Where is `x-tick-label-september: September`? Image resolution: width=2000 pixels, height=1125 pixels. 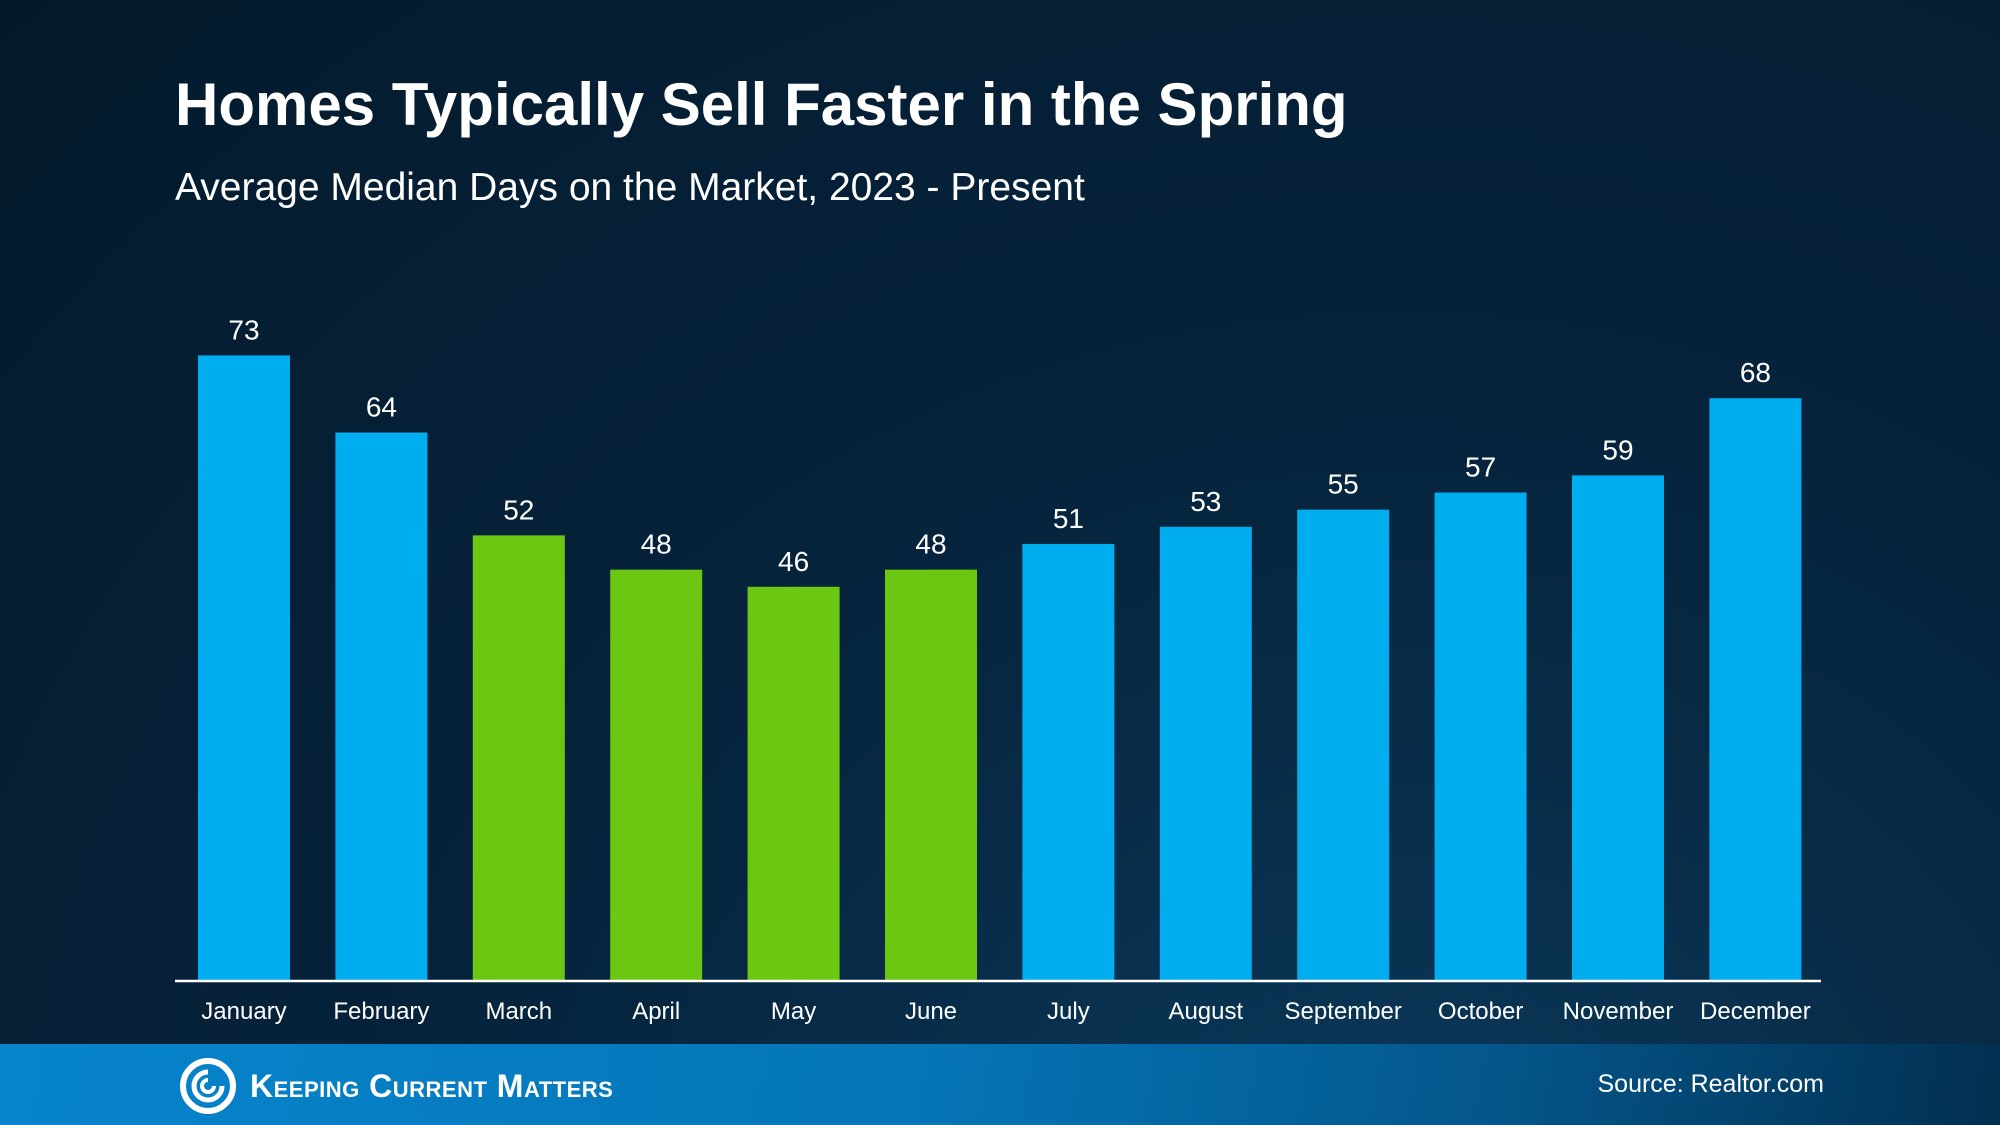 x-tick-label-september: September is located at coordinates (1342, 1011).